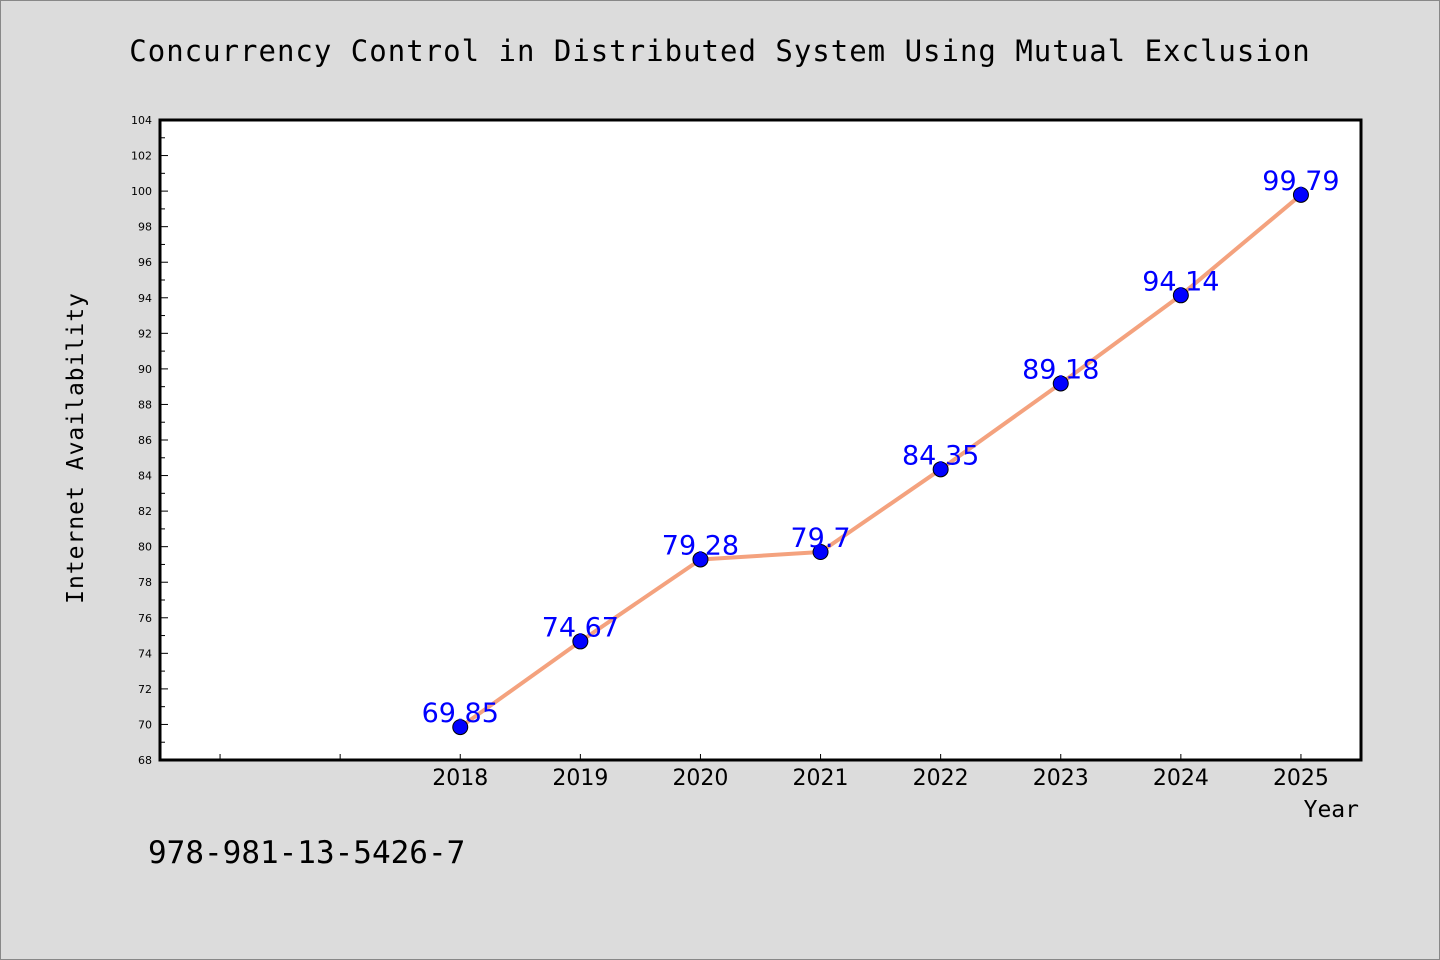  What do you see at coordinates (145, 547) in the screenshot?
I see `y-tick-label: 80` at bounding box center [145, 547].